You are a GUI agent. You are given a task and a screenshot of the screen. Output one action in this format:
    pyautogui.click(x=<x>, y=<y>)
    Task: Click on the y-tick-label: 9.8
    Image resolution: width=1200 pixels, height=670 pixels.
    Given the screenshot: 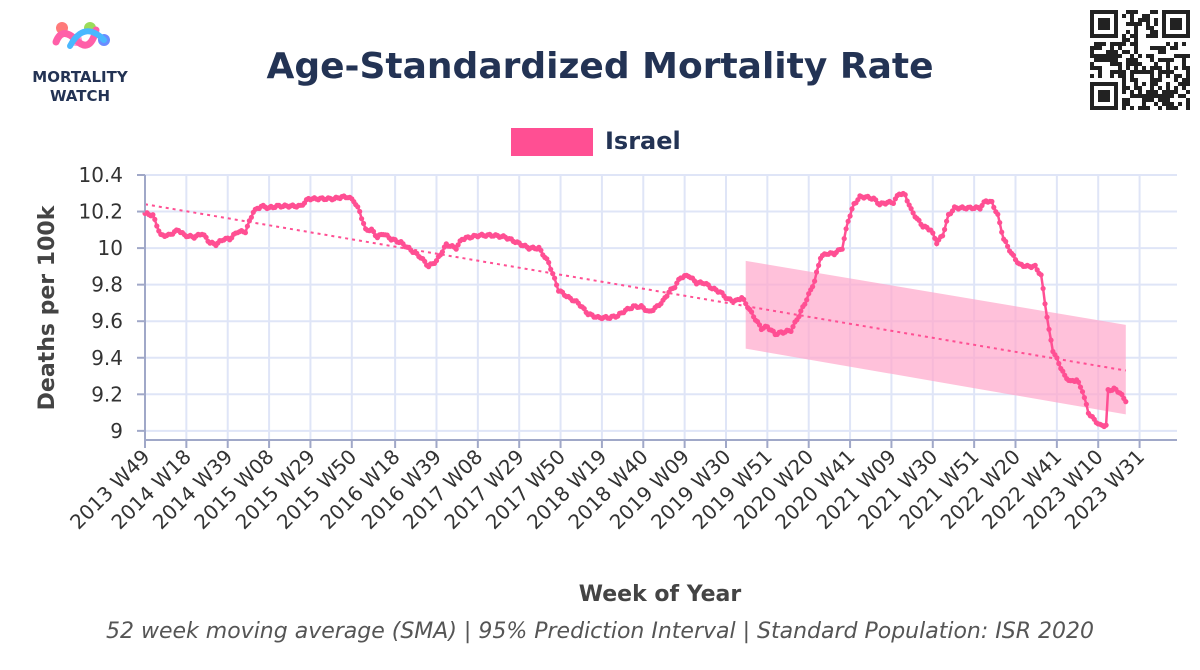 What is the action you would take?
    pyautogui.click(x=107, y=285)
    